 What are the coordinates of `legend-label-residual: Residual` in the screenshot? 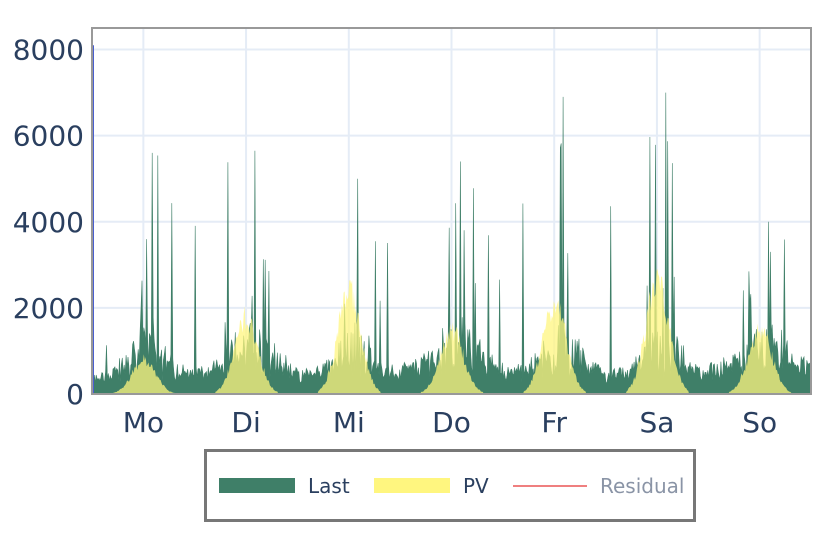 It's located at (642, 485).